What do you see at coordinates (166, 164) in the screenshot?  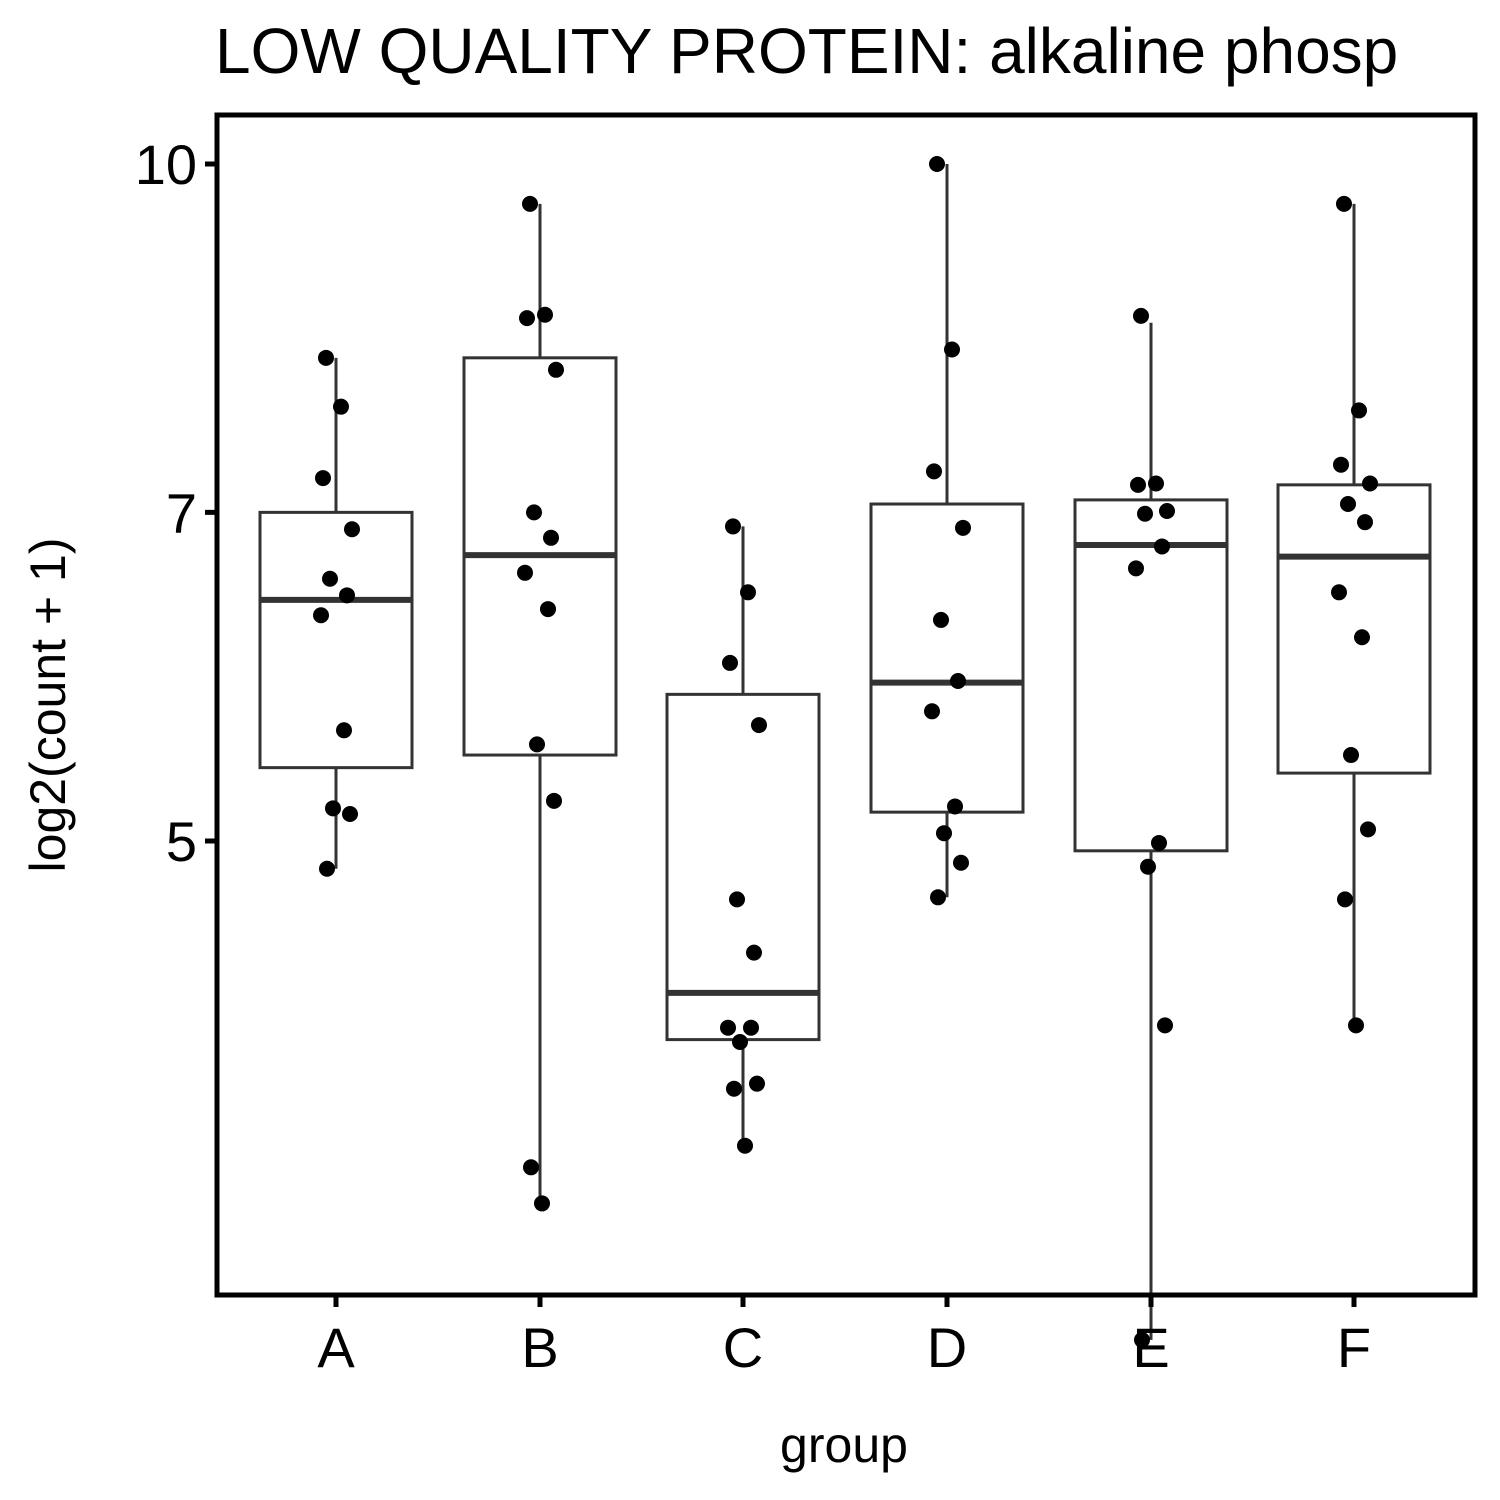 I see `y-tick-label: 10` at bounding box center [166, 164].